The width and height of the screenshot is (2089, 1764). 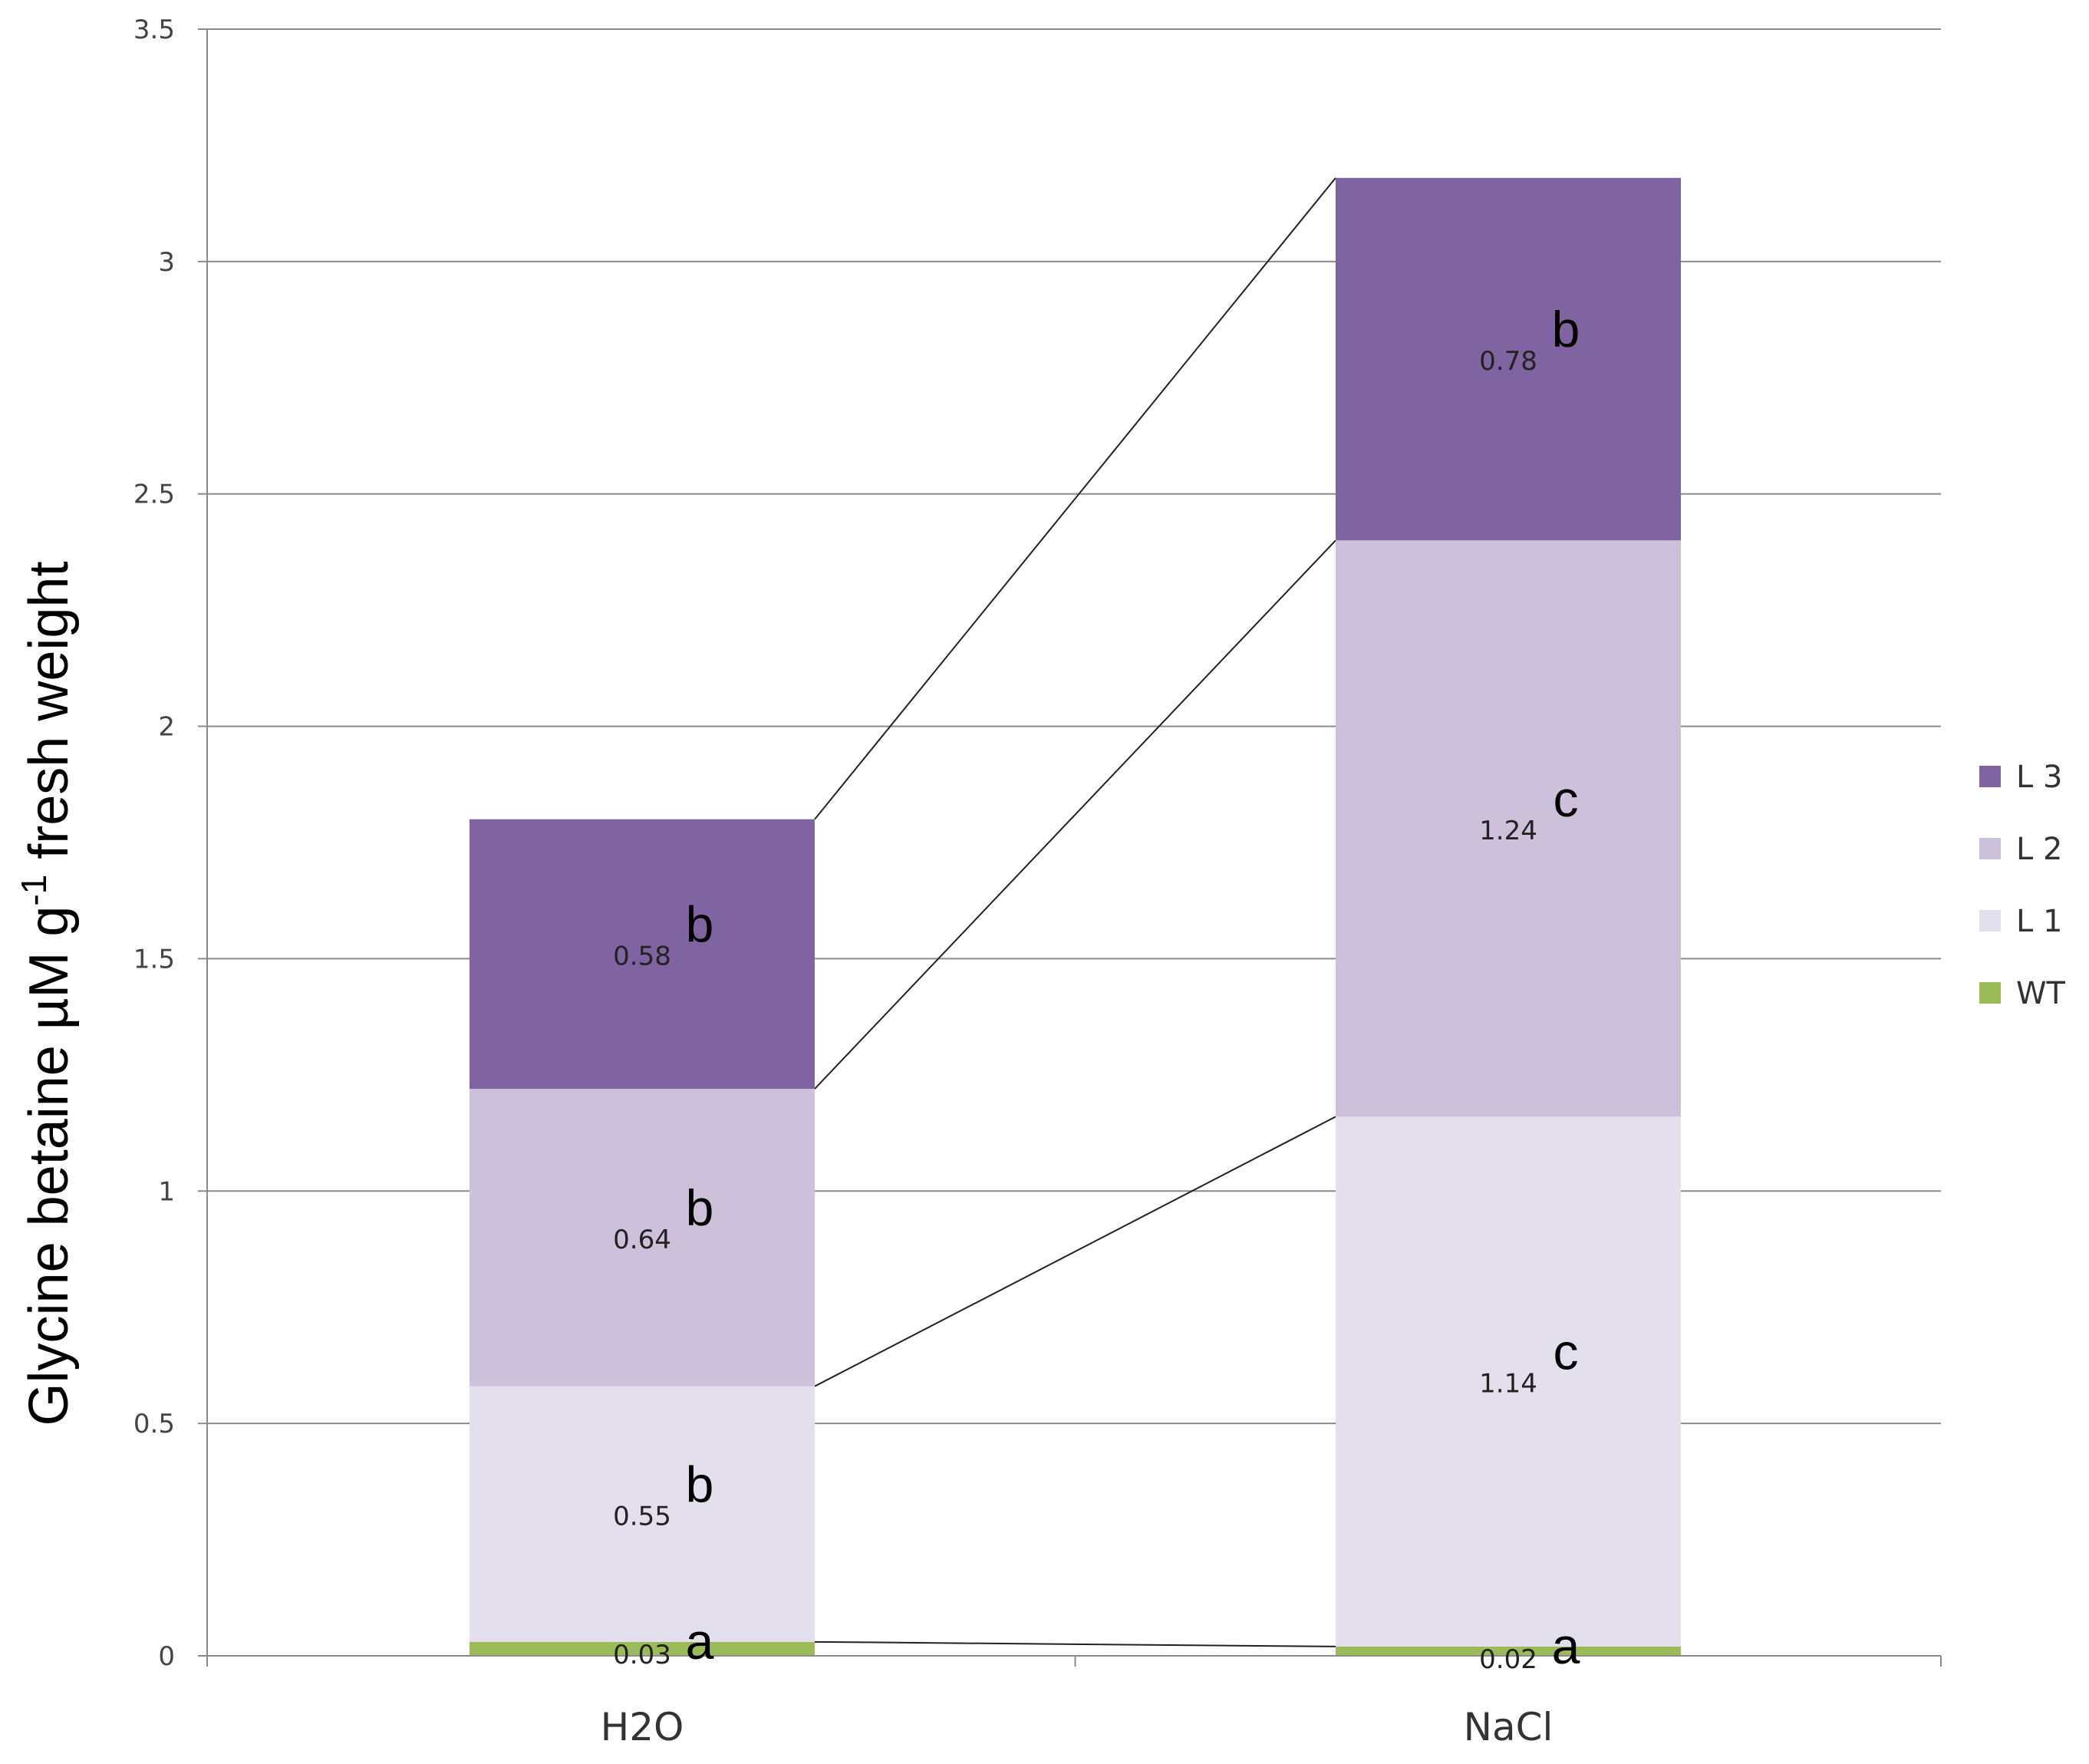 I want to click on y-tick-label: 0, so click(x=166, y=1657).